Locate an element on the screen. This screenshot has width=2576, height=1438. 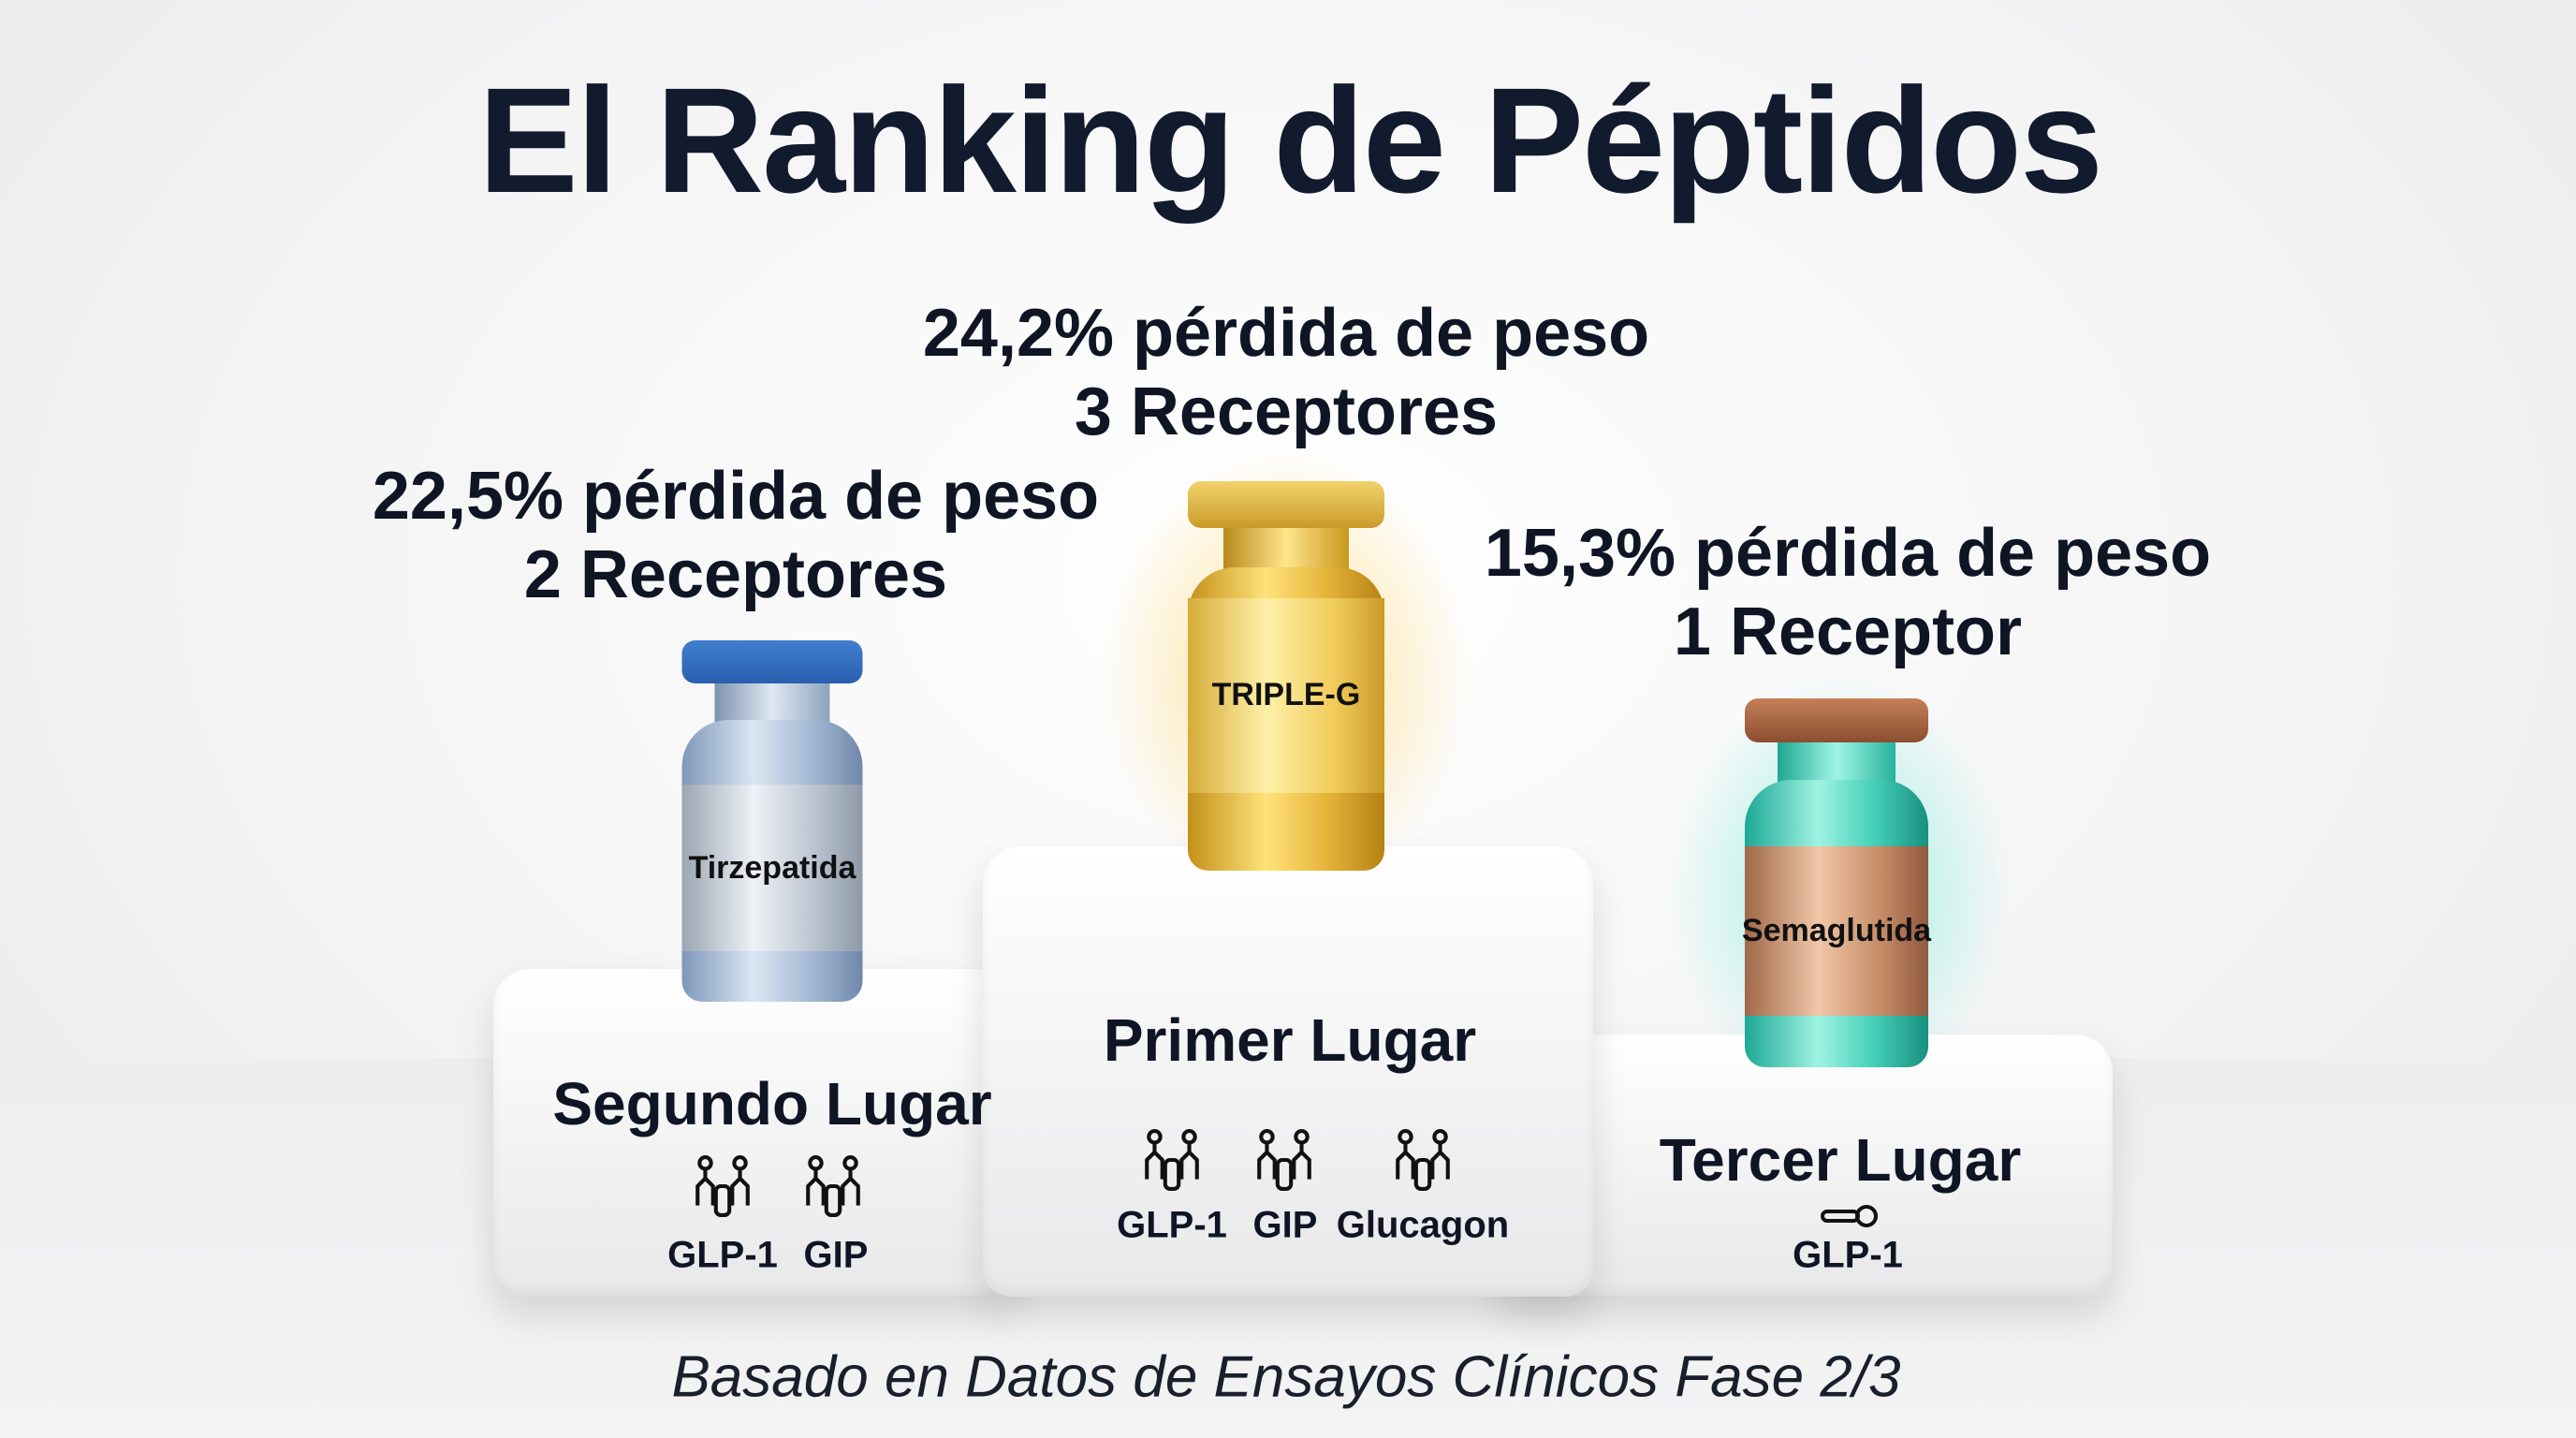
second-receptors: 2 Receptores is located at coordinates (735, 574).